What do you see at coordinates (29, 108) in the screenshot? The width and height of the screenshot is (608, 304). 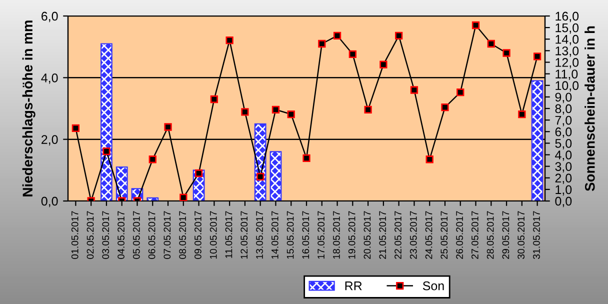 I see `y-axis-title: Niederschlags-höhe in mm` at bounding box center [29, 108].